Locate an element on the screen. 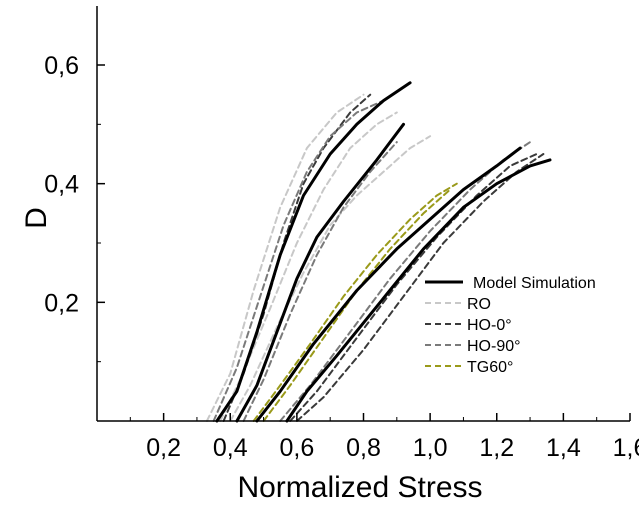  legend-label: RO is located at coordinates (479, 304).